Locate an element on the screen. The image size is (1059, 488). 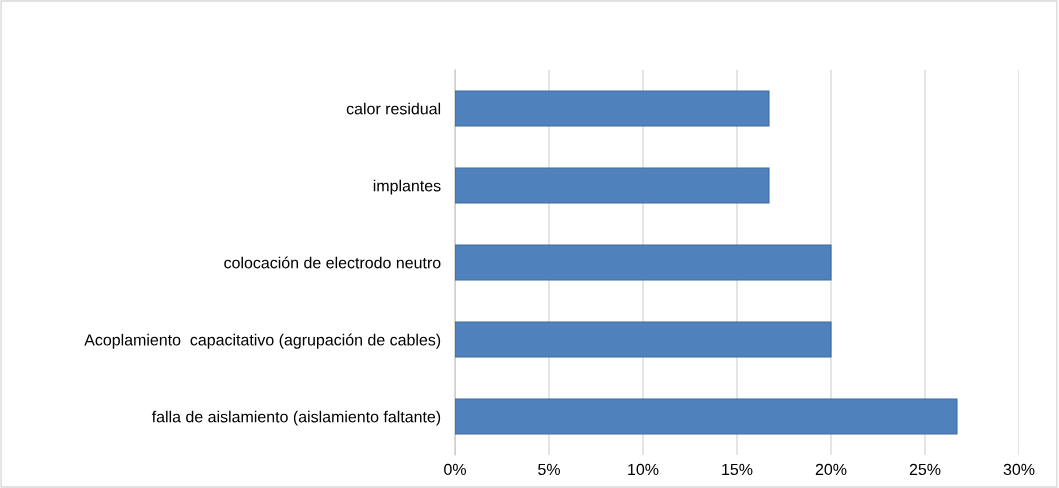
y-tick-label: implantes is located at coordinates (407, 187).